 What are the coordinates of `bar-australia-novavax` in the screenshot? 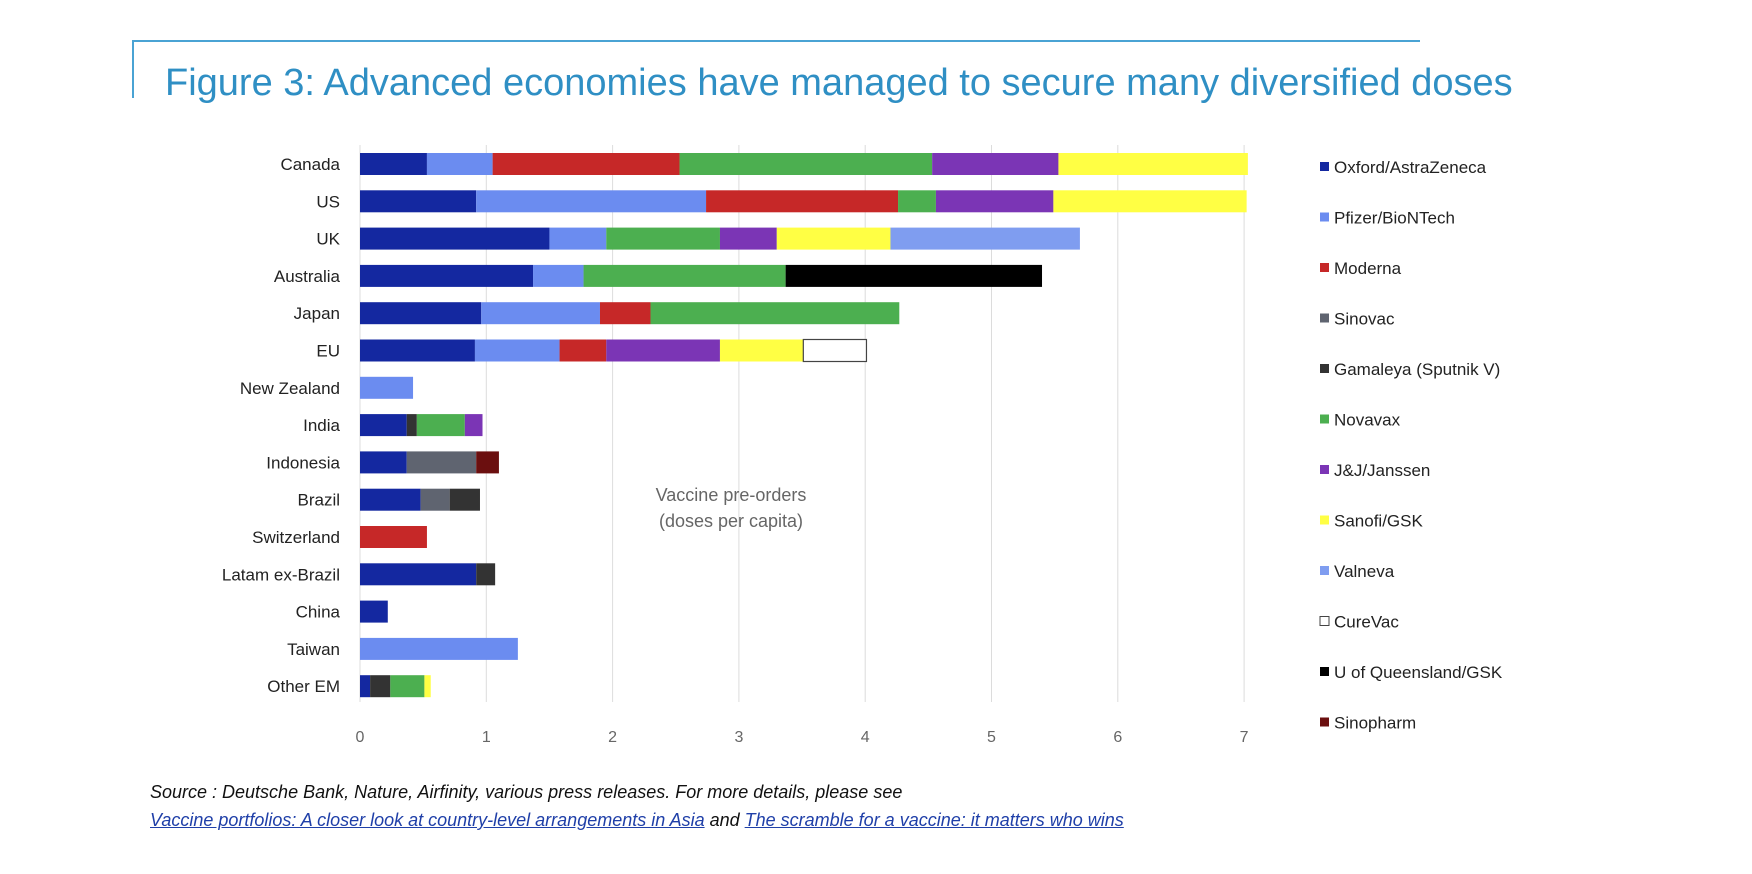 It's located at (684, 275).